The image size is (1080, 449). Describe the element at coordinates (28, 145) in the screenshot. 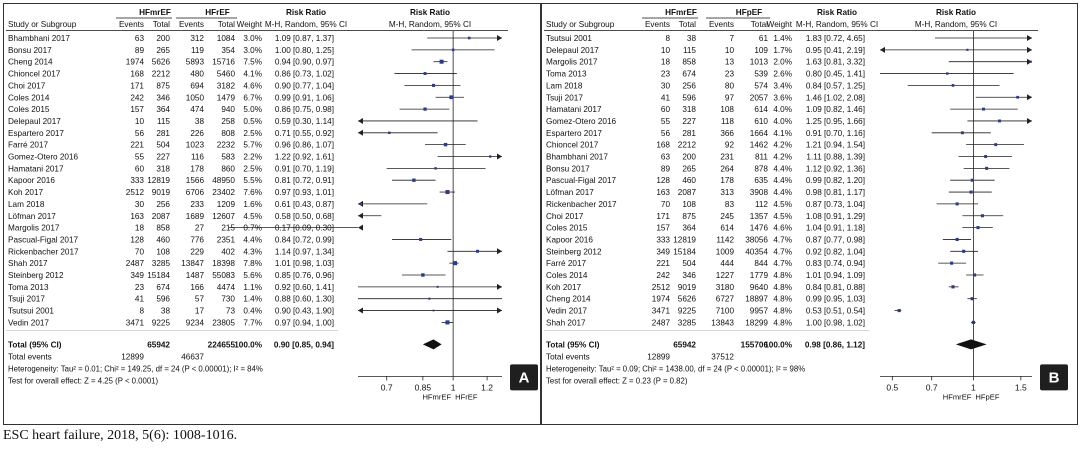

I see `study-name: Farré 2017` at that location.